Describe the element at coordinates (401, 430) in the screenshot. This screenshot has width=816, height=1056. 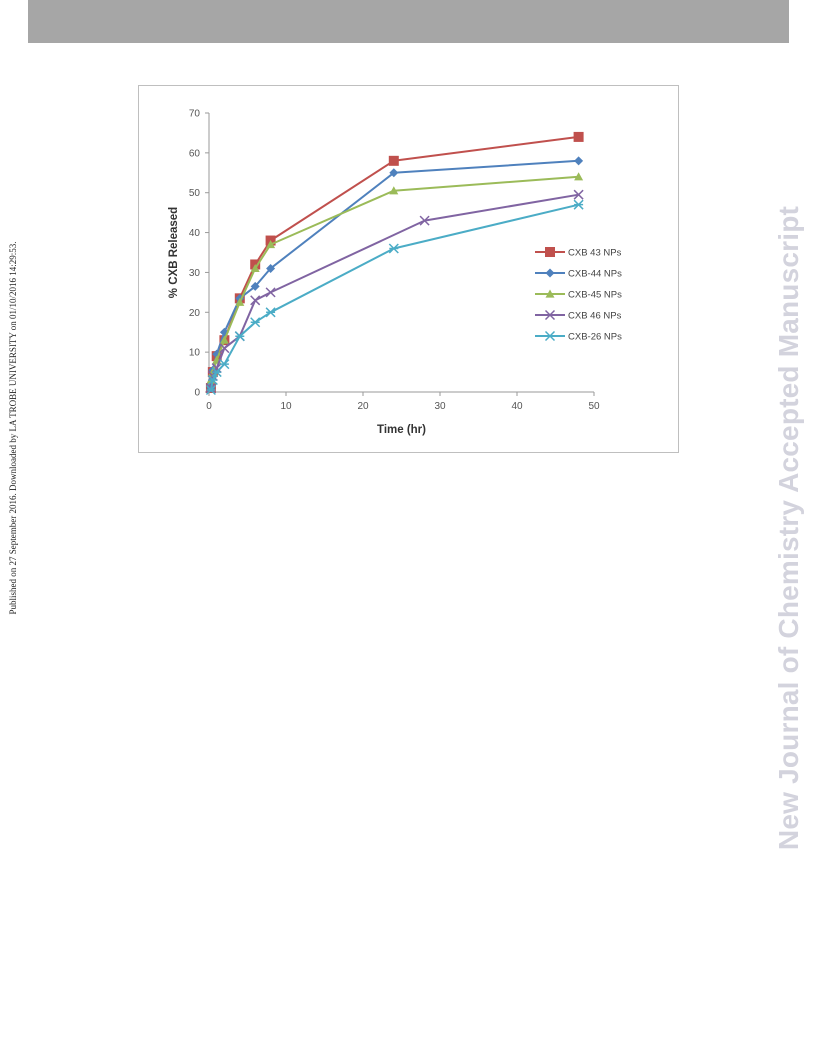
I see `x-axis-title: Time (hr)` at that location.